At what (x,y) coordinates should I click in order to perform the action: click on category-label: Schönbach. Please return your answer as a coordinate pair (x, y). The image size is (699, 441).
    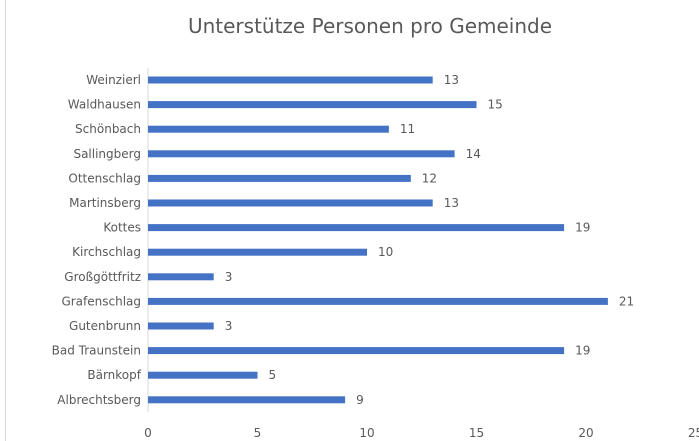
    Looking at the image, I should click on (108, 129).